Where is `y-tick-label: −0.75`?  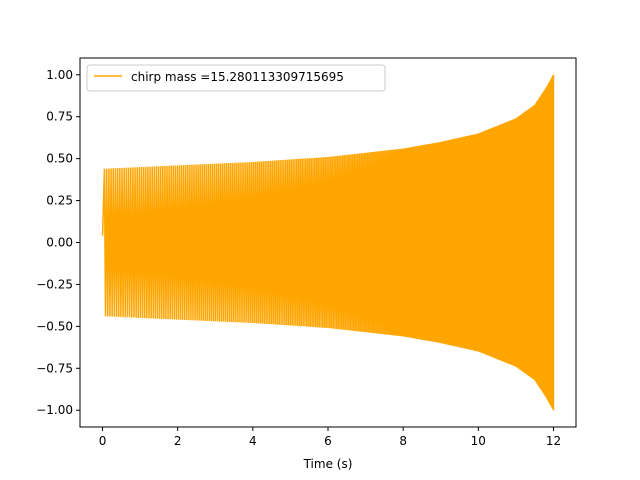 y-tick-label: −0.75 is located at coordinates (54, 368).